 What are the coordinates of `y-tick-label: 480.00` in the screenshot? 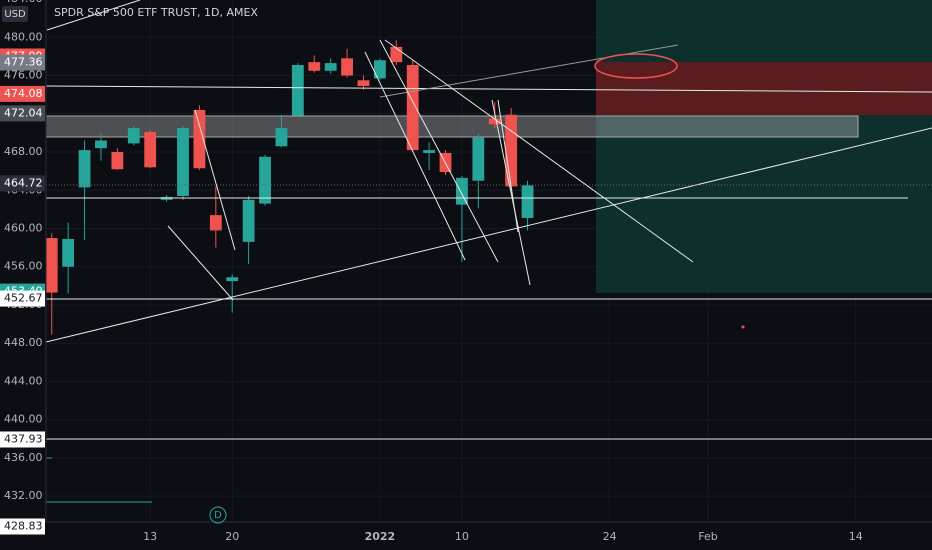 It's located at (23, 36).